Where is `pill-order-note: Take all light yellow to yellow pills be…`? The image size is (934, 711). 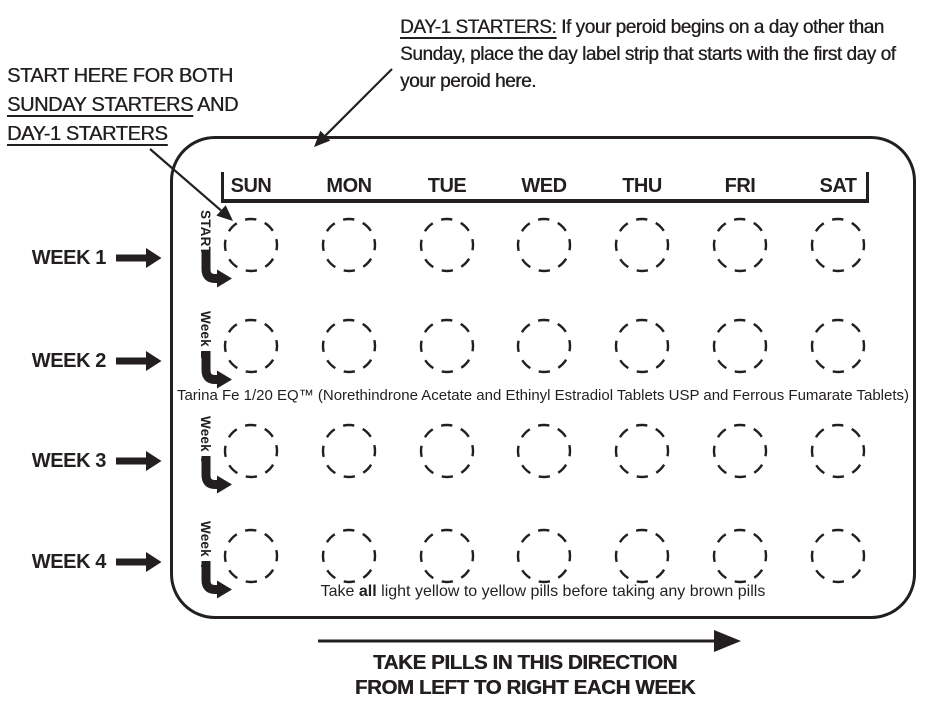 pill-order-note: Take all light yellow to yellow pills be… is located at coordinates (543, 591).